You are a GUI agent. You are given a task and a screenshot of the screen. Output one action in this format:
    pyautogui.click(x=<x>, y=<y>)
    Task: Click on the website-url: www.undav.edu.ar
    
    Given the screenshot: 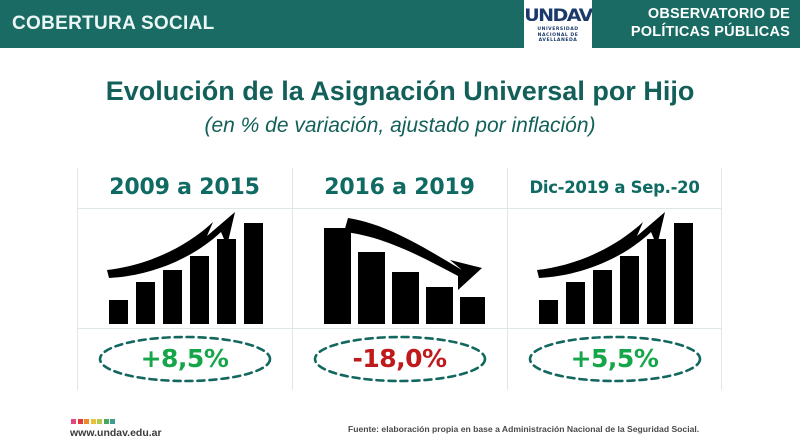 What is the action you would take?
    pyautogui.click(x=116, y=433)
    